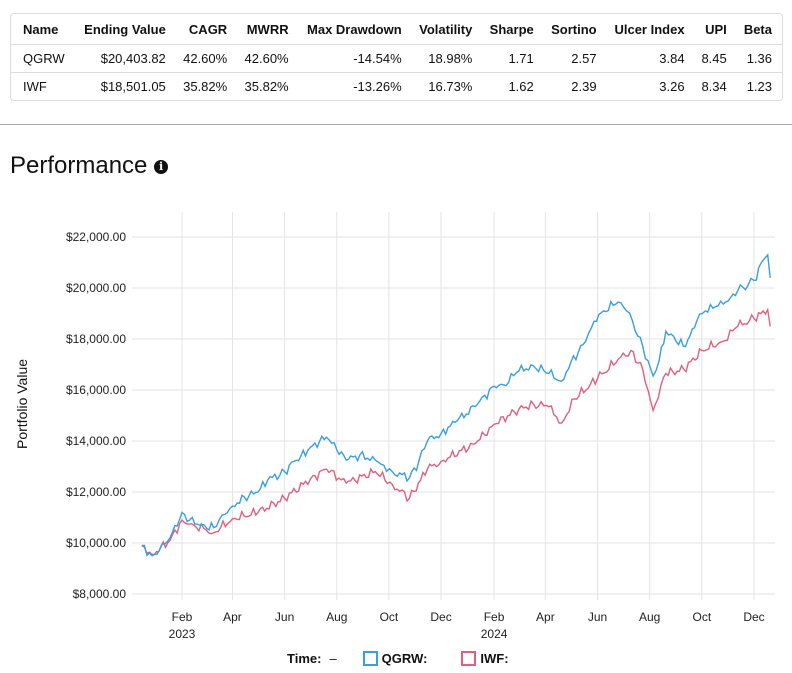  I want to click on y-tick-label: $12,000.00, so click(96, 492).